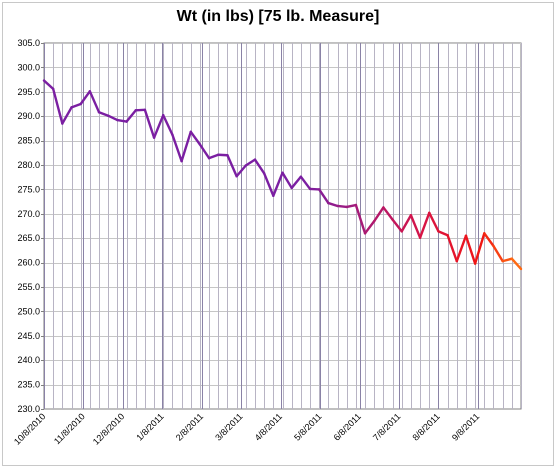  Describe the element at coordinates (28, 92) in the screenshot. I see `y-tick-label: 295.0` at that location.